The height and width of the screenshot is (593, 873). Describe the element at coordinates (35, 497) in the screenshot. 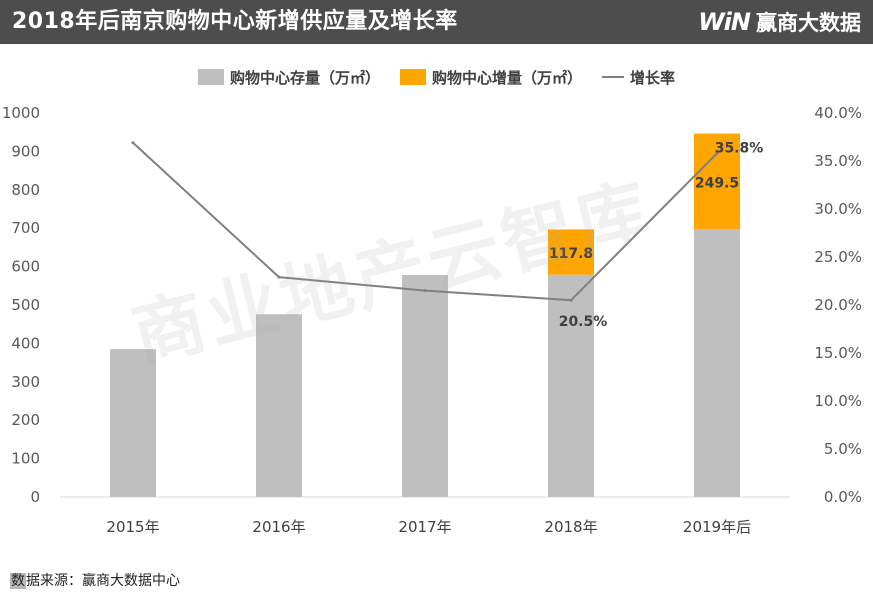

I see `y-tick-label: 0` at that location.